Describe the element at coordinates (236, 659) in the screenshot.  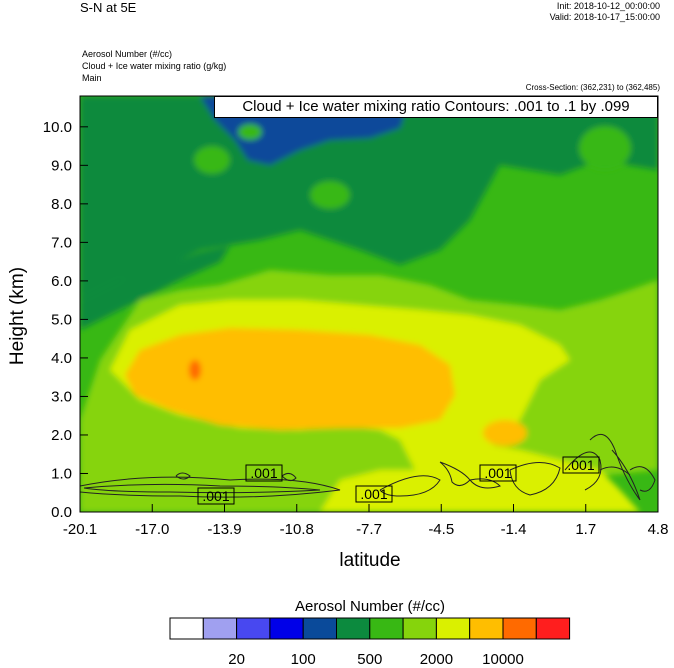
I see `colorbar-label: 20` at that location.